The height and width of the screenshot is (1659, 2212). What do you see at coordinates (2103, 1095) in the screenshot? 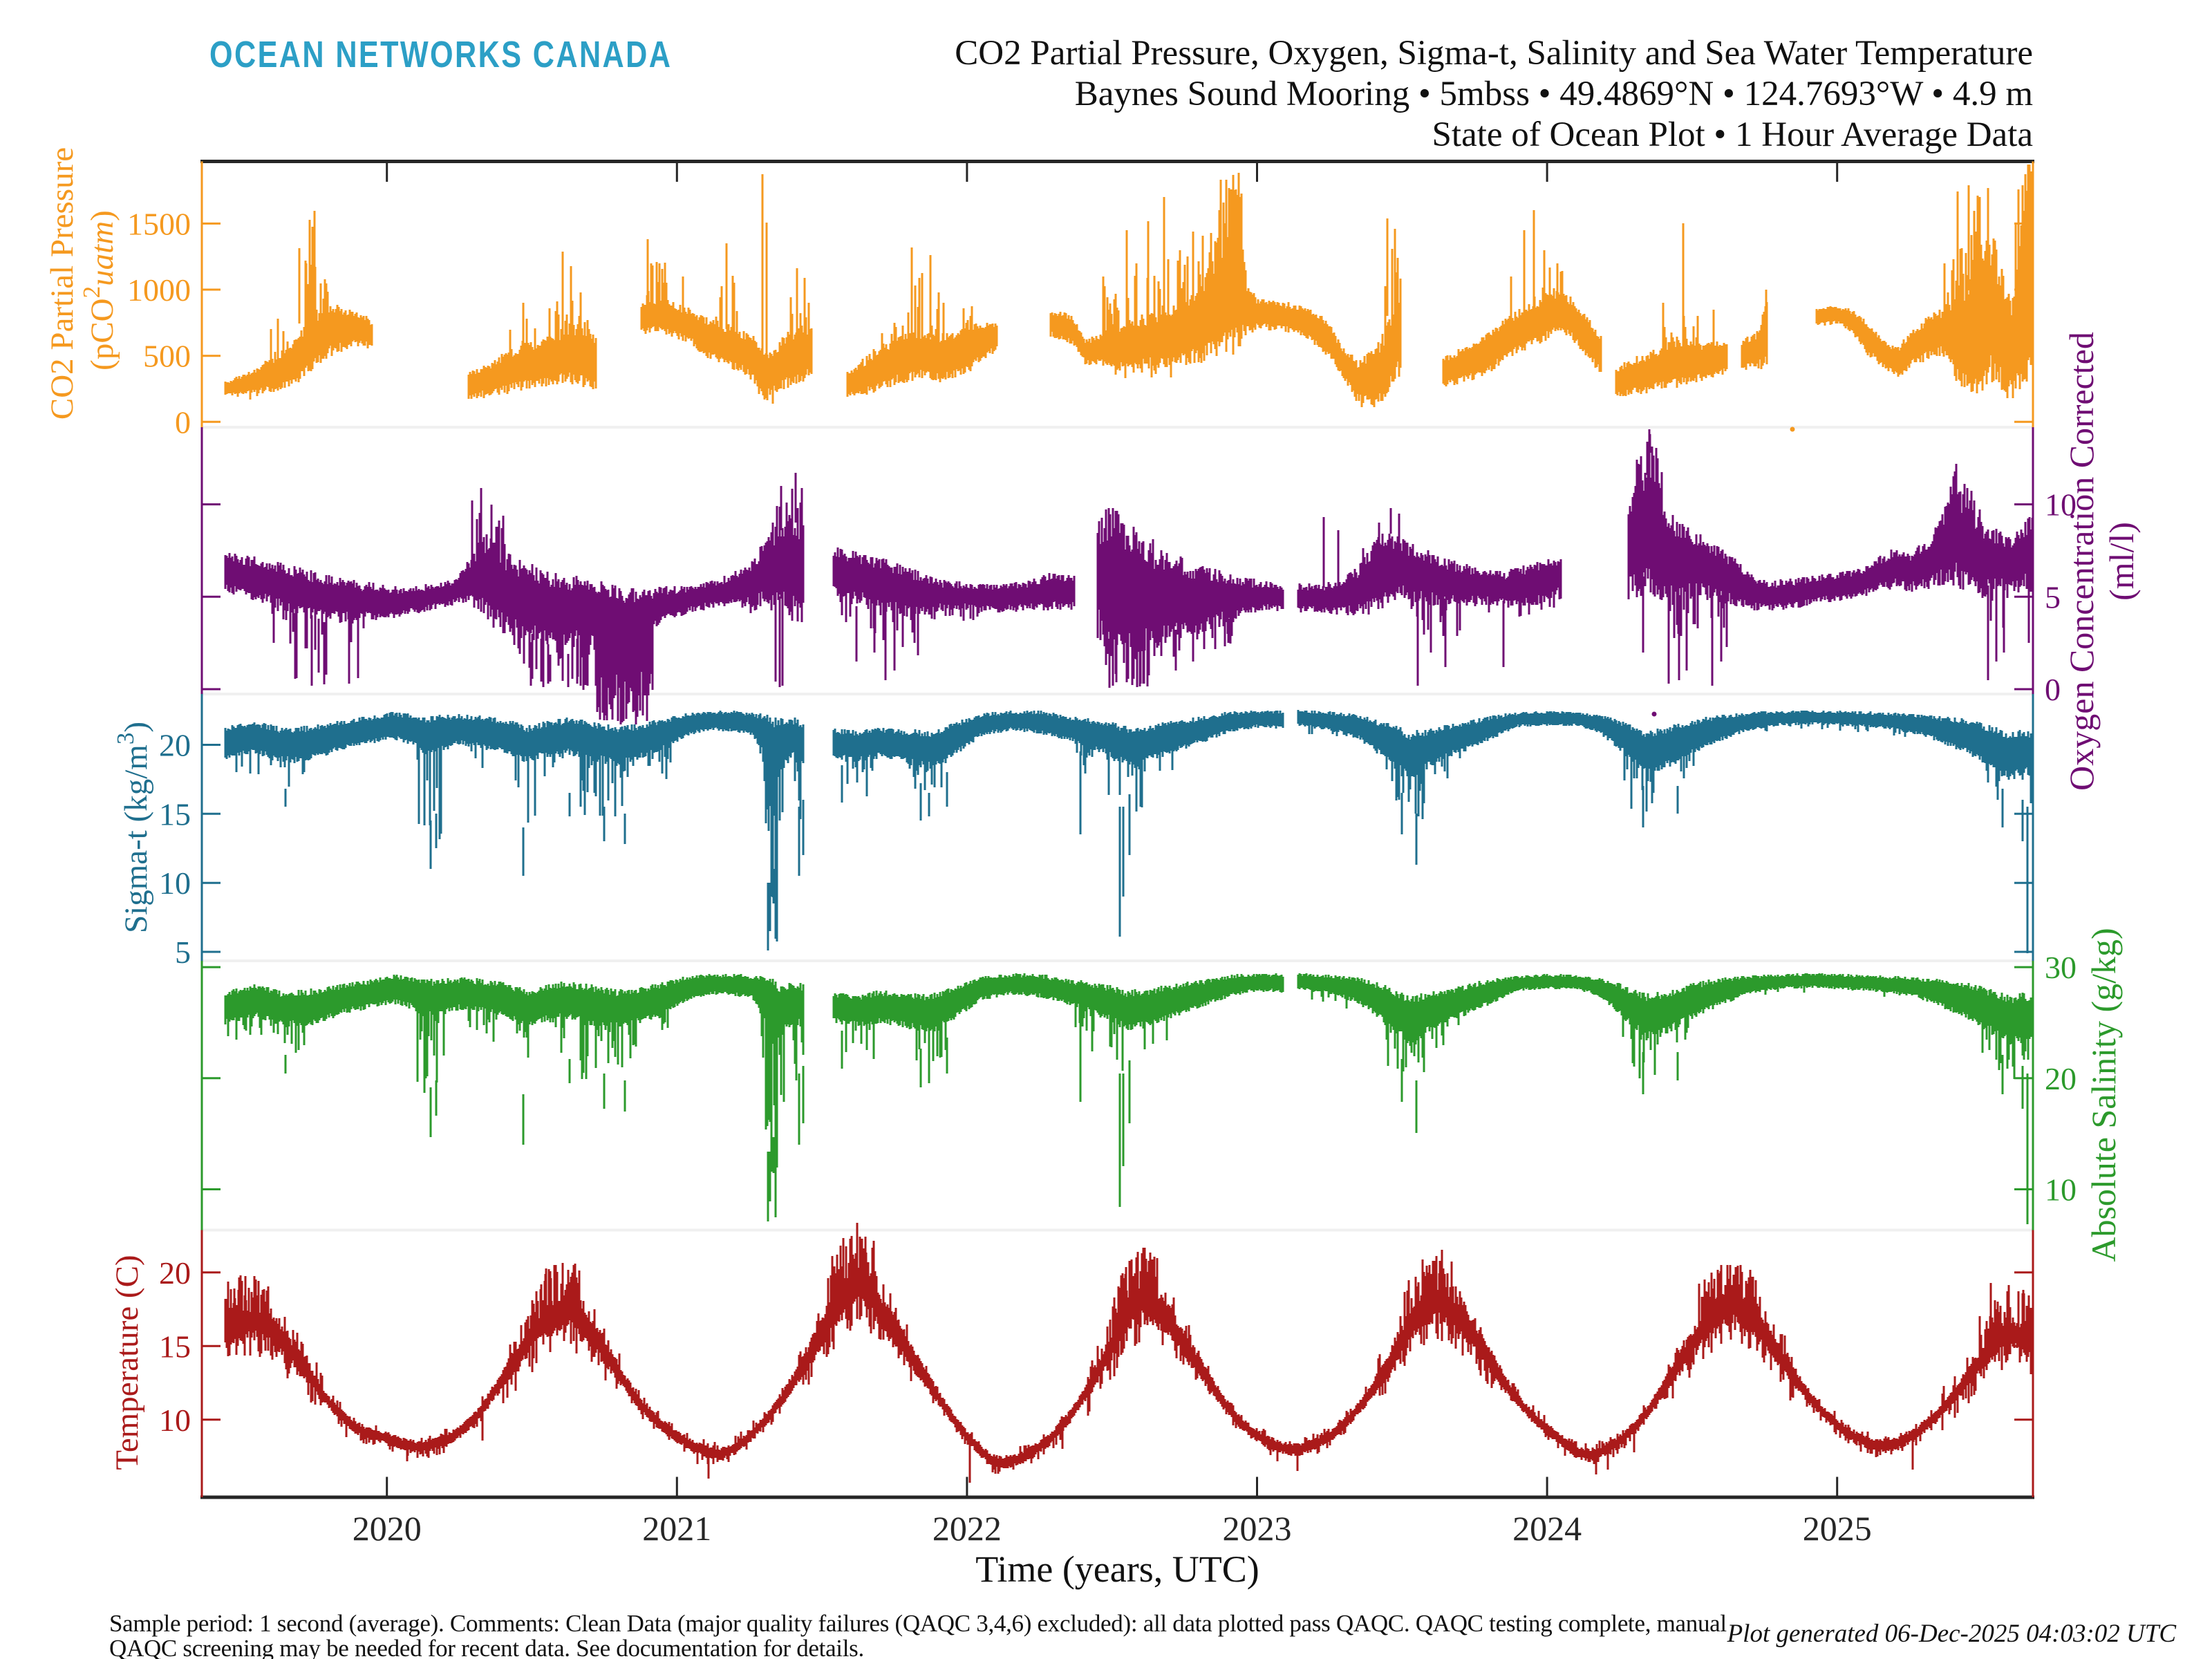
I see `svg-text: Absolute Salinity (g/kg)` at bounding box center [2103, 1095].